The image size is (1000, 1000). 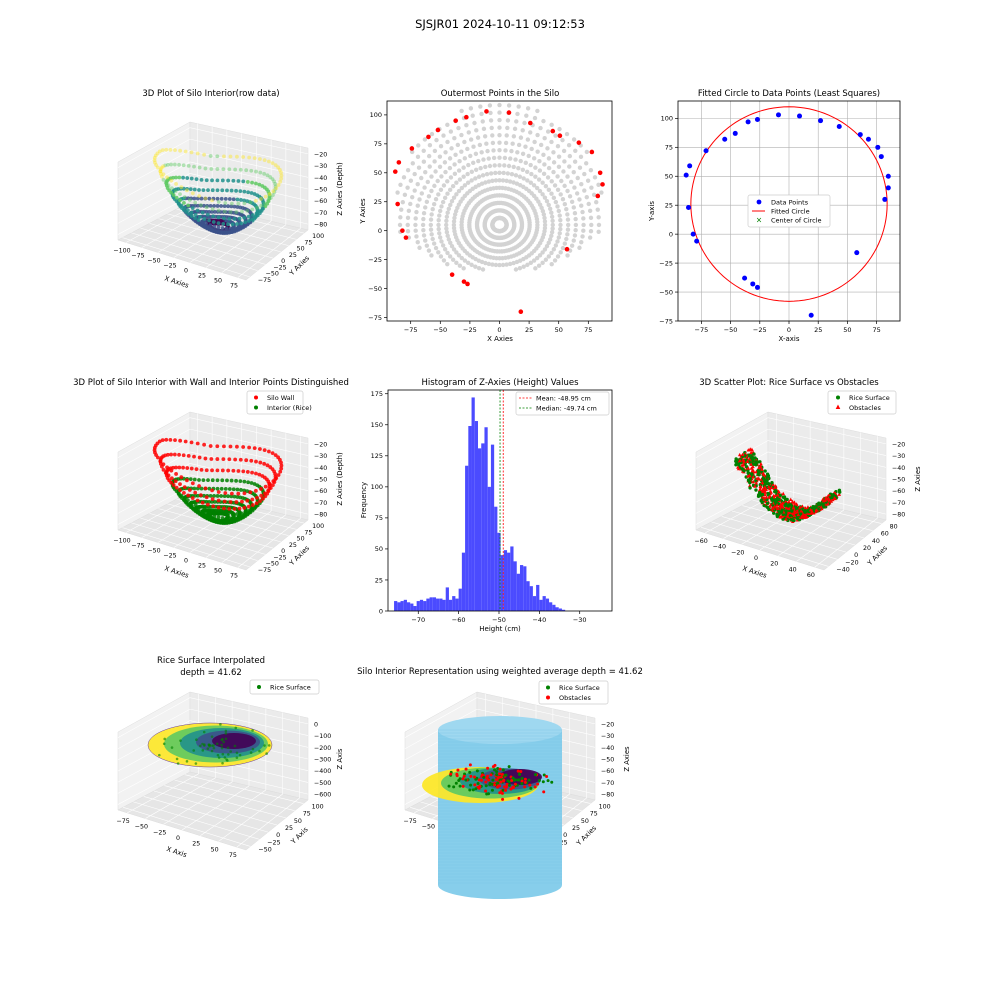 I want to click on hist-bar, so click(x=492, y=527).